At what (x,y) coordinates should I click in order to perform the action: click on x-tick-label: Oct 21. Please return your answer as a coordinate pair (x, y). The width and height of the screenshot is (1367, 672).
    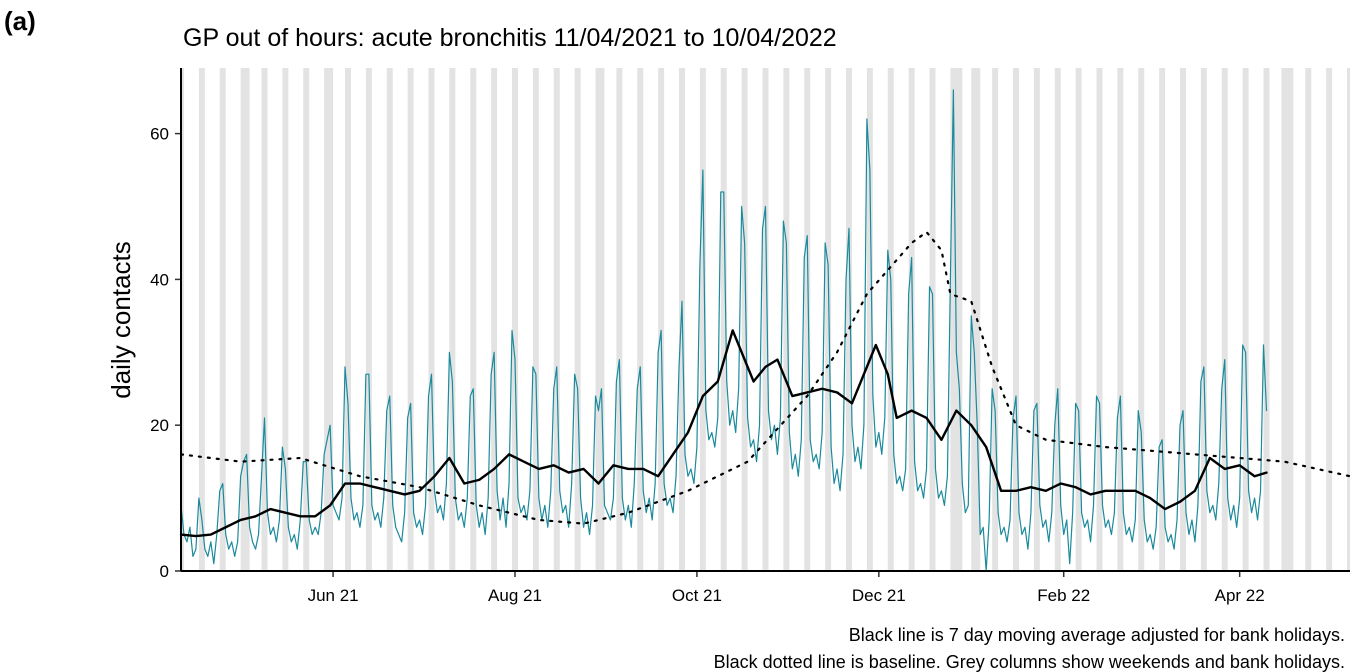
    Looking at the image, I should click on (697, 595).